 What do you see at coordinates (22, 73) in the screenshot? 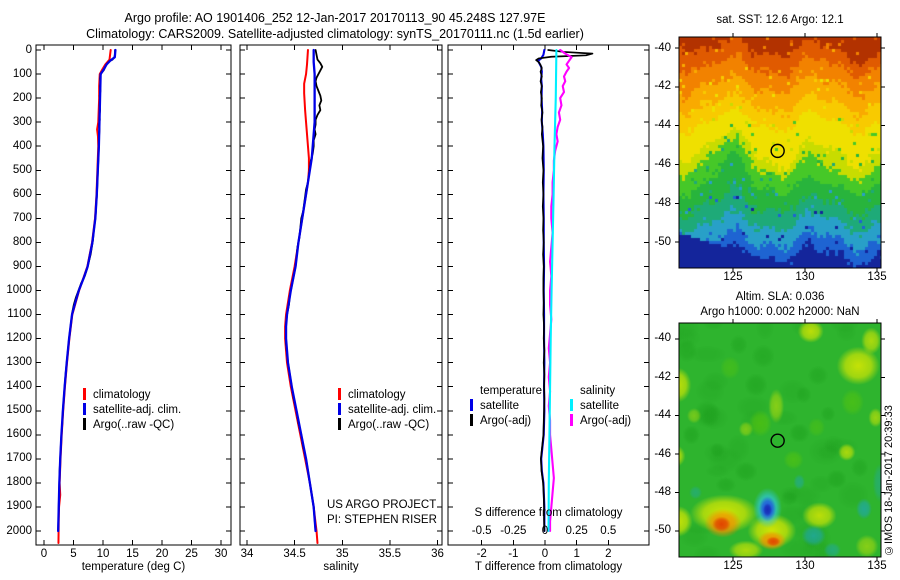
I see `depth-tick-label: 100` at bounding box center [22, 73].